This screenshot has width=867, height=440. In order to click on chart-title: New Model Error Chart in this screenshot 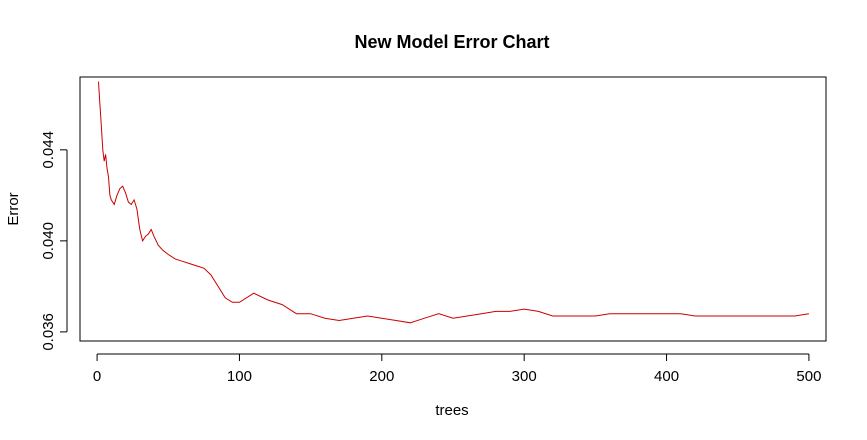, I will do `click(451, 42)`.